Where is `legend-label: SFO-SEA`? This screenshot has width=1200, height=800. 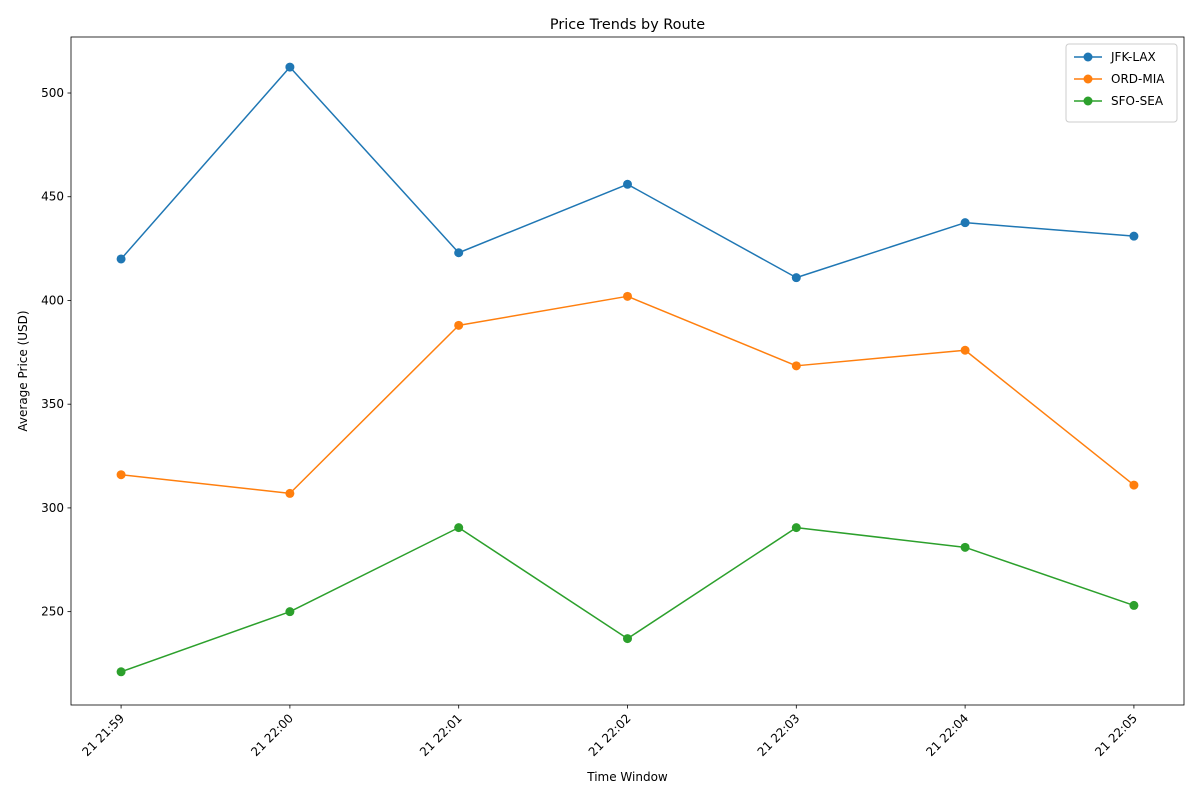
legend-label: SFO-SEA is located at coordinates (1137, 101).